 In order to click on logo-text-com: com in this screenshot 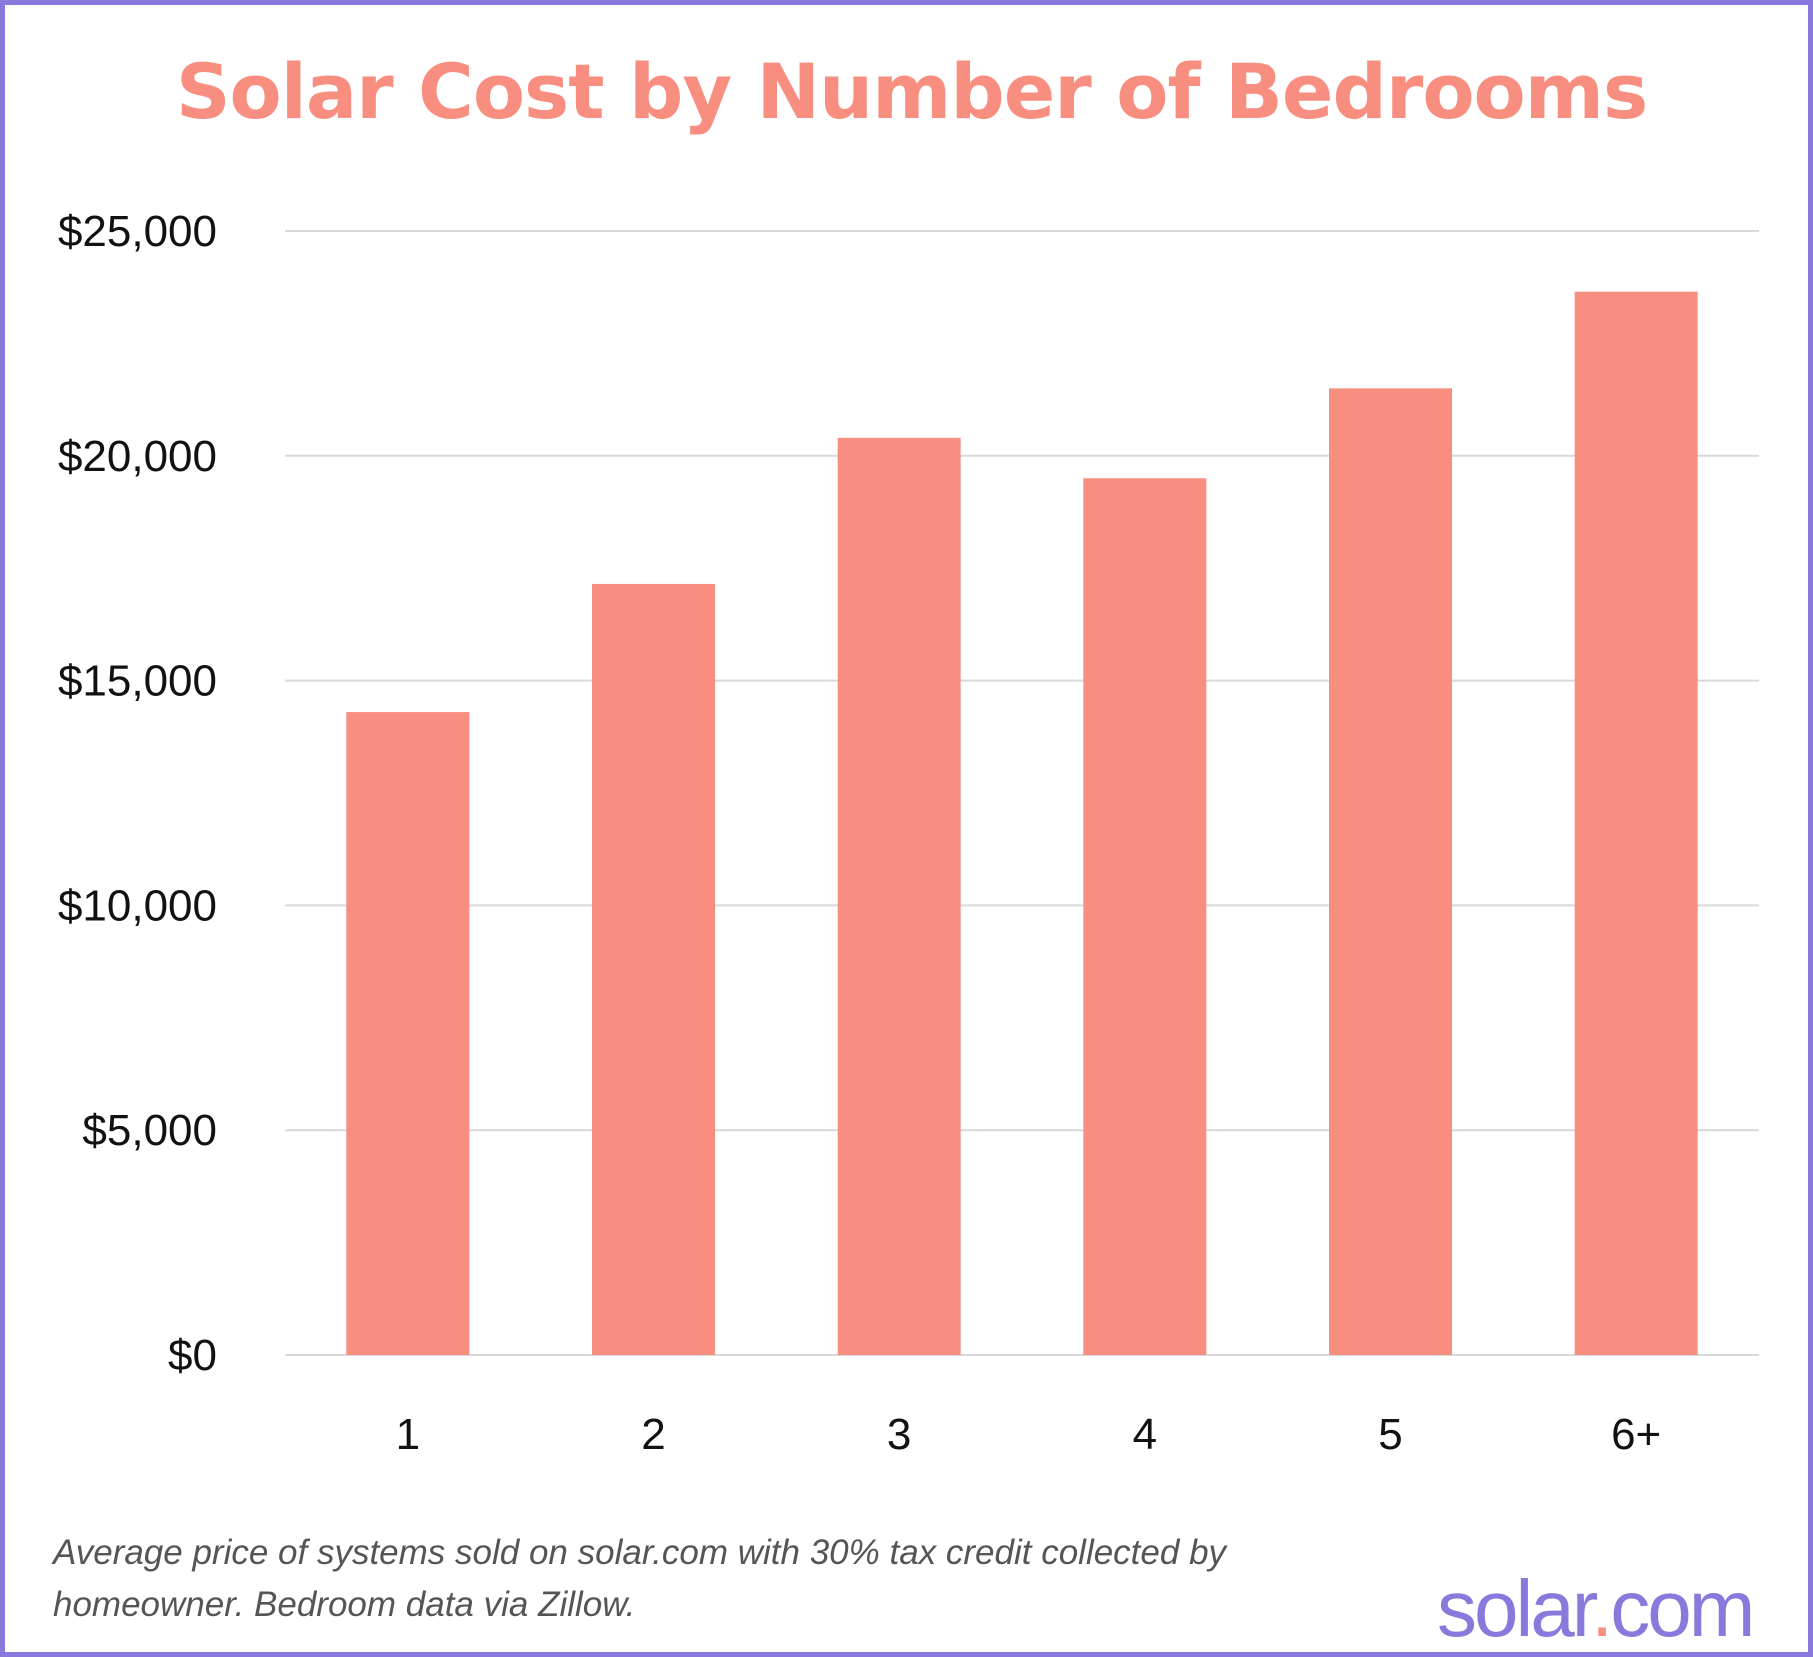, I will do `click(1682, 1608)`.